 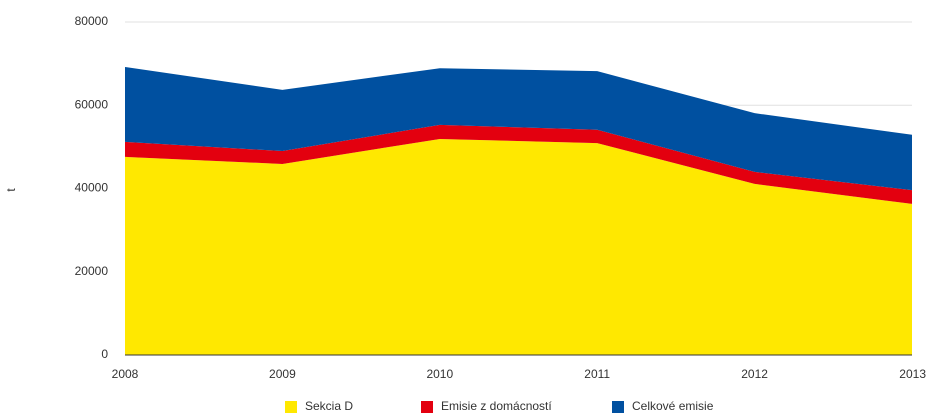 I want to click on x-tick-label: 2009, so click(x=282, y=374).